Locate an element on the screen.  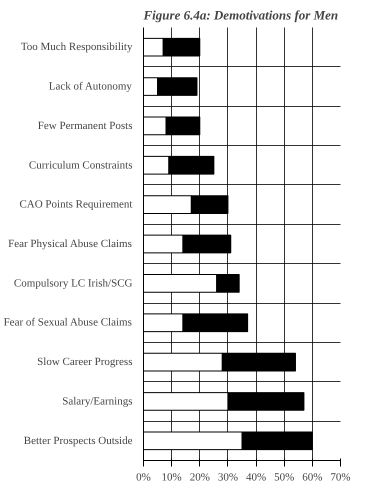
y-tick-label: Fear of Sexual Abuse Claims is located at coordinates (68, 322).